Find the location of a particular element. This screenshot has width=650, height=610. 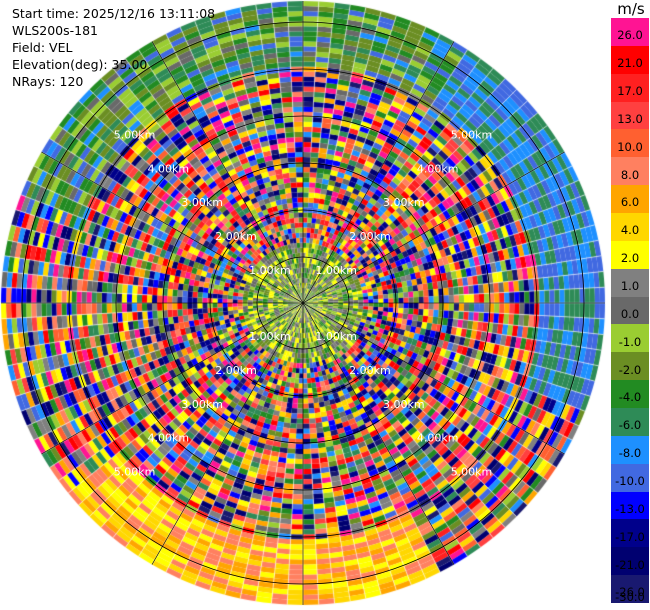

colorbar-tick-label: -2.0 is located at coordinates (630, 369).